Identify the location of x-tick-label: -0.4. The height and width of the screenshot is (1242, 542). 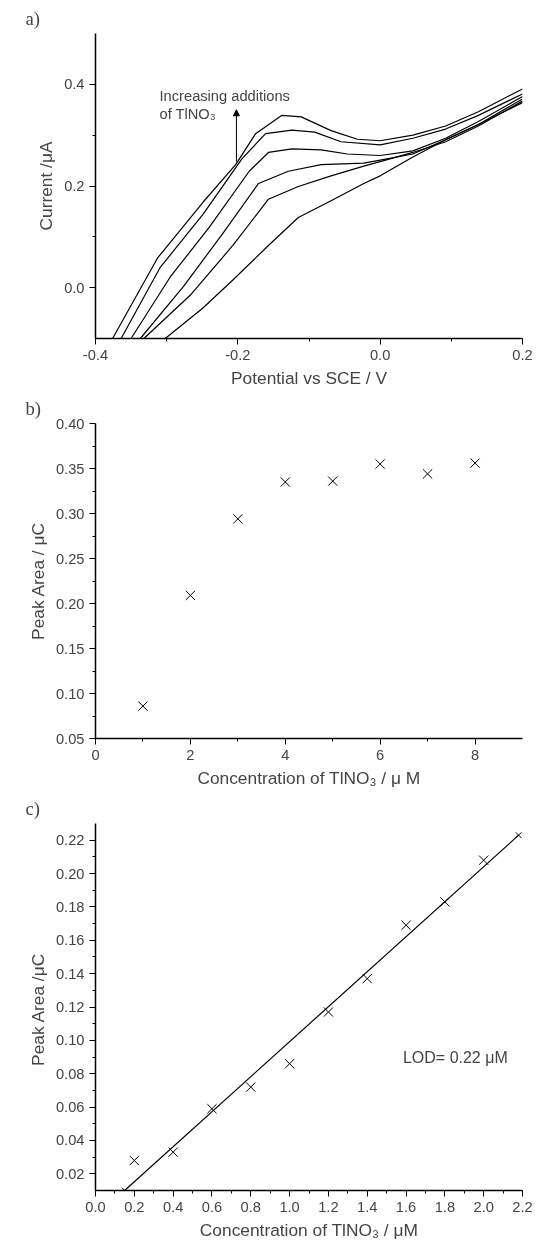
(95, 354).